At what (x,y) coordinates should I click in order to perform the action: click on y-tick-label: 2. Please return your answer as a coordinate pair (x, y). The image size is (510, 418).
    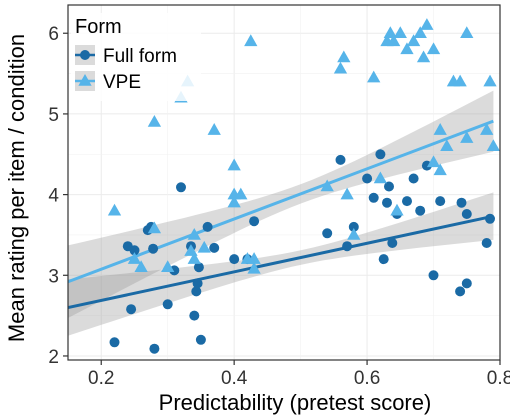
    Looking at the image, I should click on (53, 357).